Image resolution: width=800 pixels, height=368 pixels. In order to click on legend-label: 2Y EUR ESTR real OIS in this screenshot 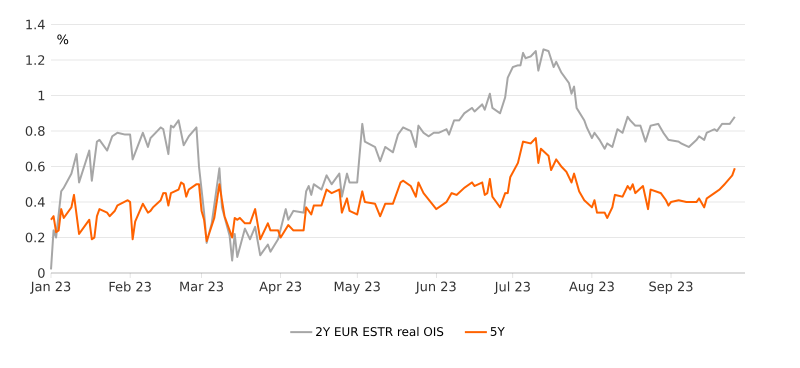, I will do `click(380, 331)`.